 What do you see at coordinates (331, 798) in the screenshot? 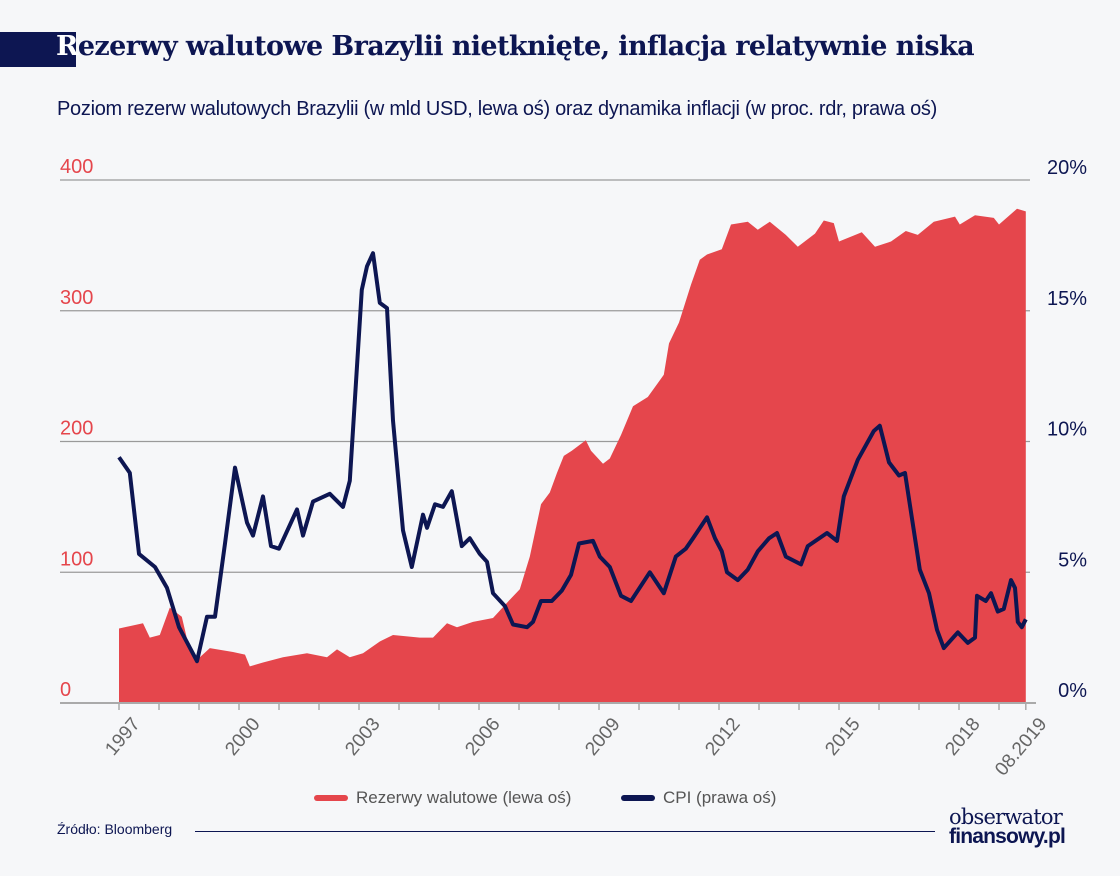
I see `legend-swatch-reserves` at bounding box center [331, 798].